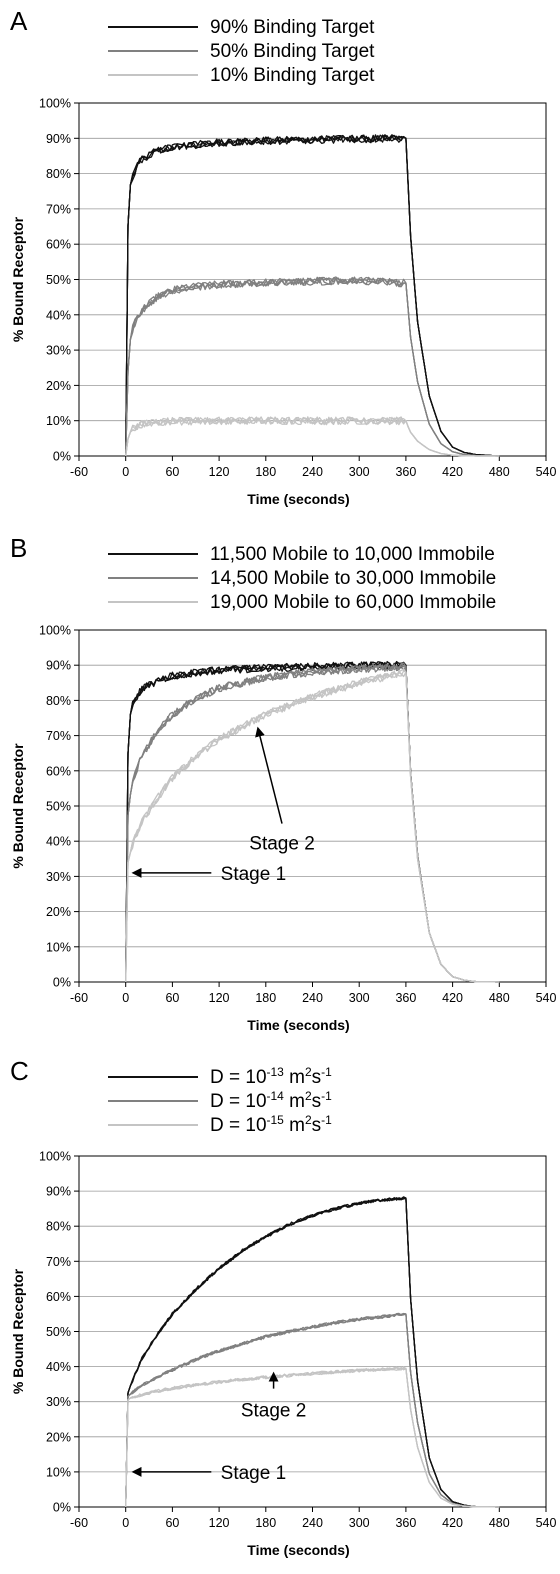  I want to click on annotation-arrow, so click(269, 775).